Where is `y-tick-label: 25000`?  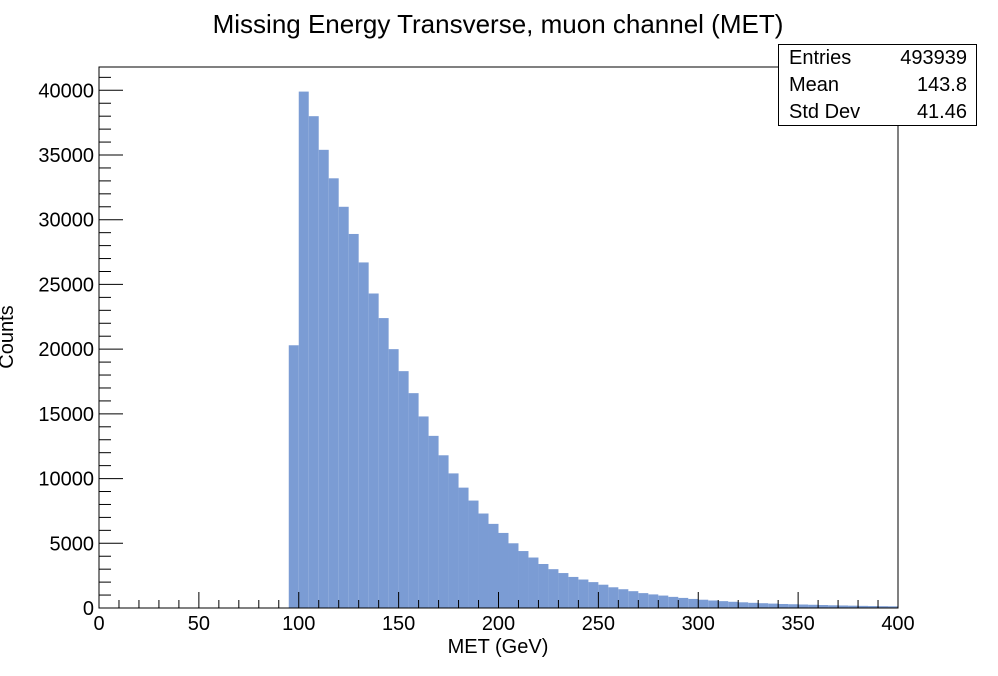
y-tick-label: 25000 is located at coordinates (66, 285).